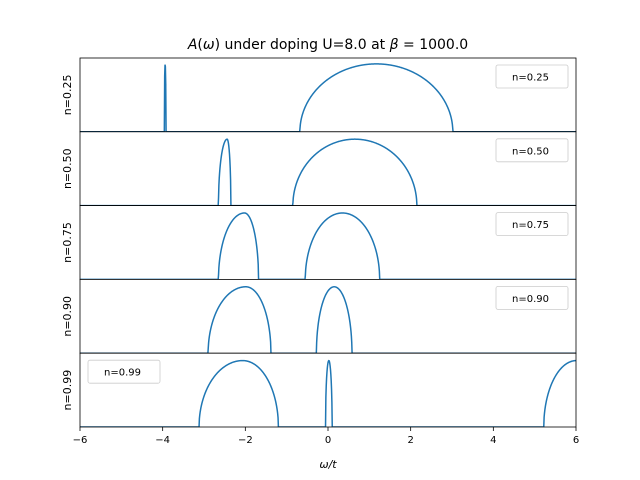 The image size is (640, 480). I want to click on x-axis-label-omega: ω, so click(323, 464).